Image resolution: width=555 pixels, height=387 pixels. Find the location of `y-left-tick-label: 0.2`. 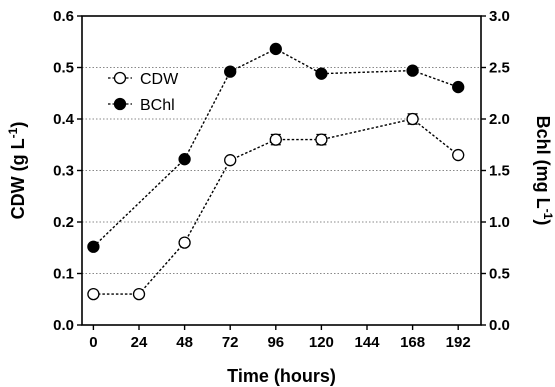

y-left-tick-label: 0.2 is located at coordinates (63, 222).